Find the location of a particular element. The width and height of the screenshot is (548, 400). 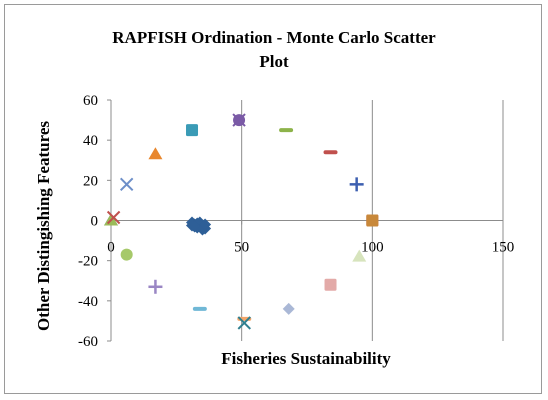

x-tick-label-1: 50 is located at coordinates (241, 248).